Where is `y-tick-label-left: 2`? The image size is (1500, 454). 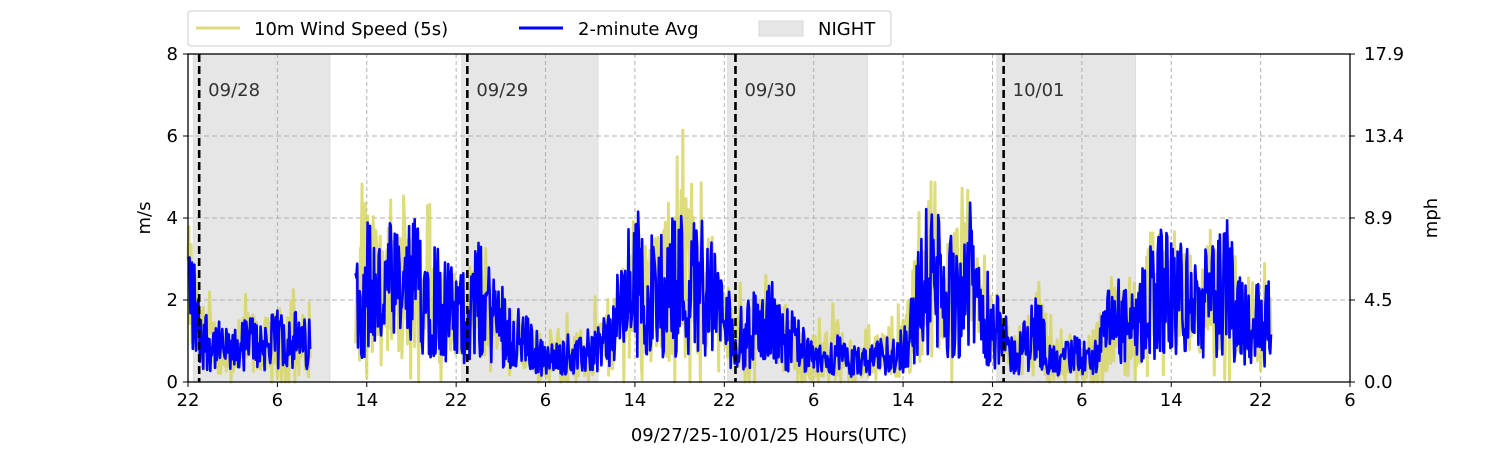 y-tick-label-left: 2 is located at coordinates (172, 300).